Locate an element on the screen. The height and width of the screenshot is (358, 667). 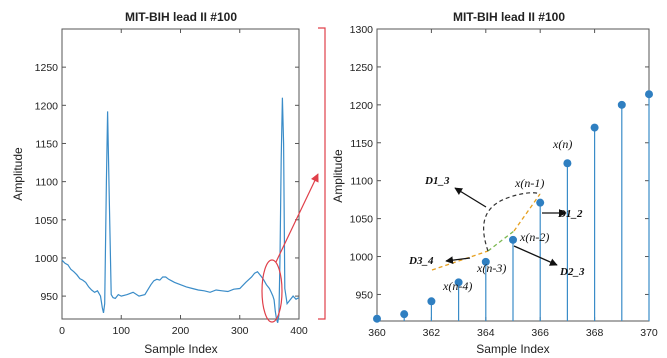
right-y-tick-label: 1300 is located at coordinates (362, 30).